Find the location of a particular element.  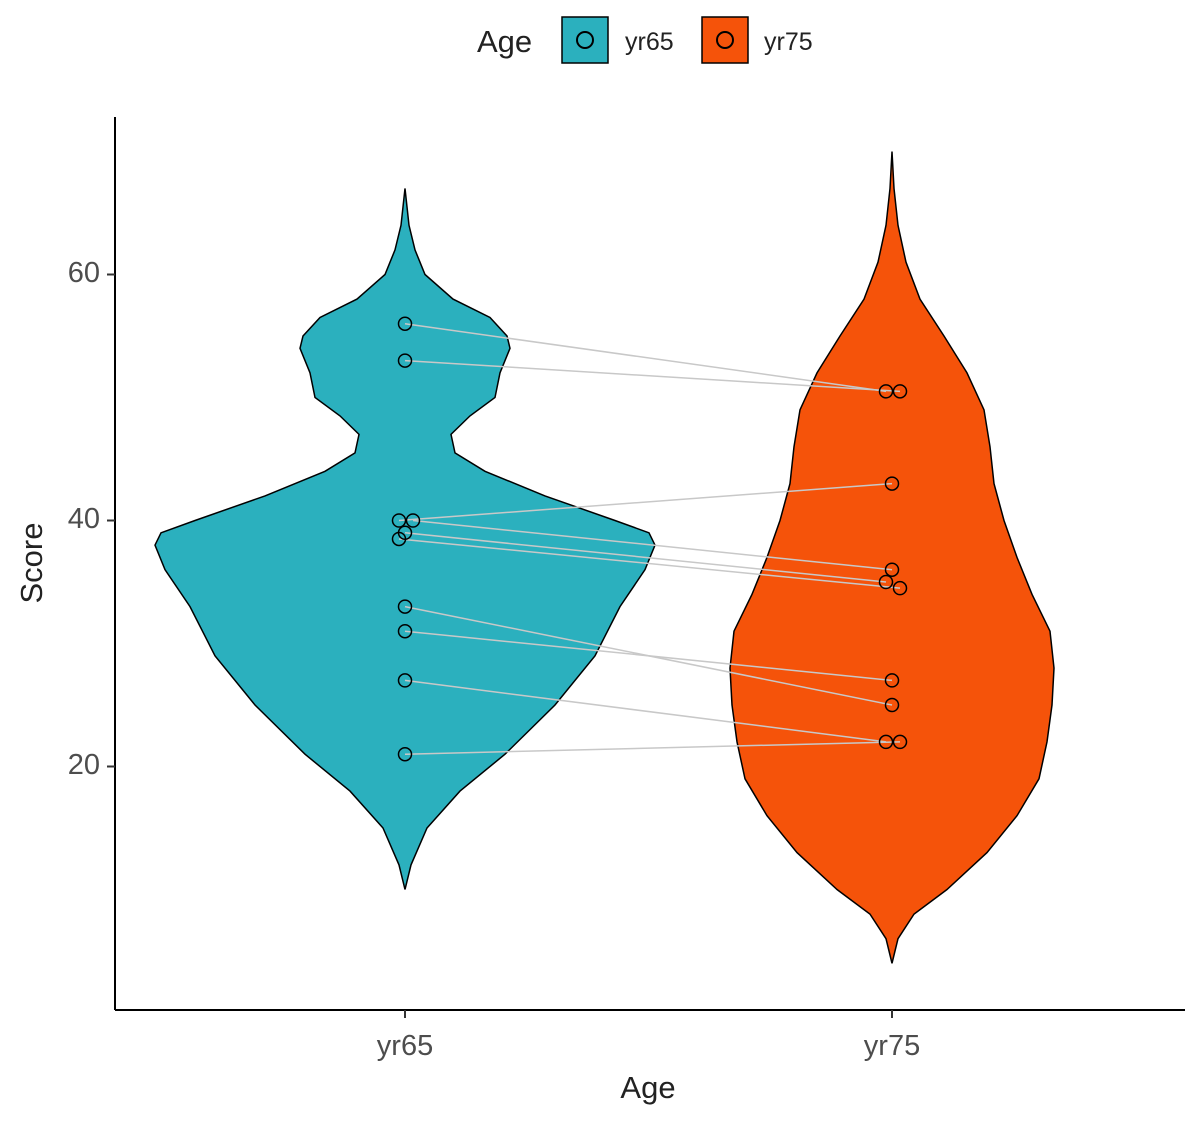

legend-point-yr75 is located at coordinates (725, 40).